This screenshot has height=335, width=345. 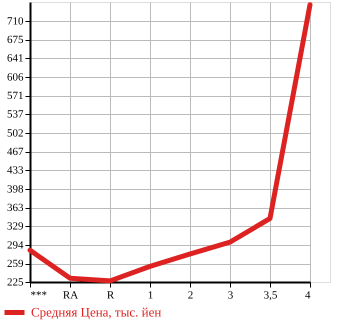 I want to click on y-tick-label: 537, so click(x=15, y=114).